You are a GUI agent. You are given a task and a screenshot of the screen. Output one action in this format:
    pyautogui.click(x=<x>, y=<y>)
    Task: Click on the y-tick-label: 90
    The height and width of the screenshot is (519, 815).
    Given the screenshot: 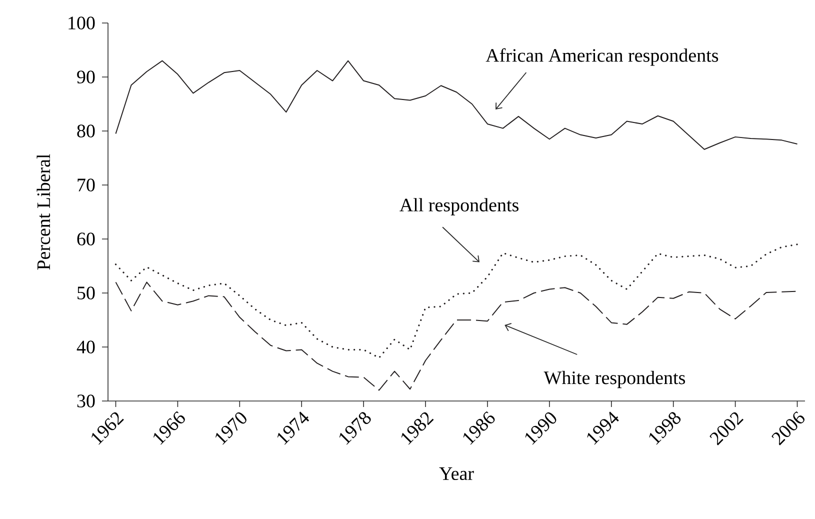 What is the action you would take?
    pyautogui.click(x=86, y=77)
    